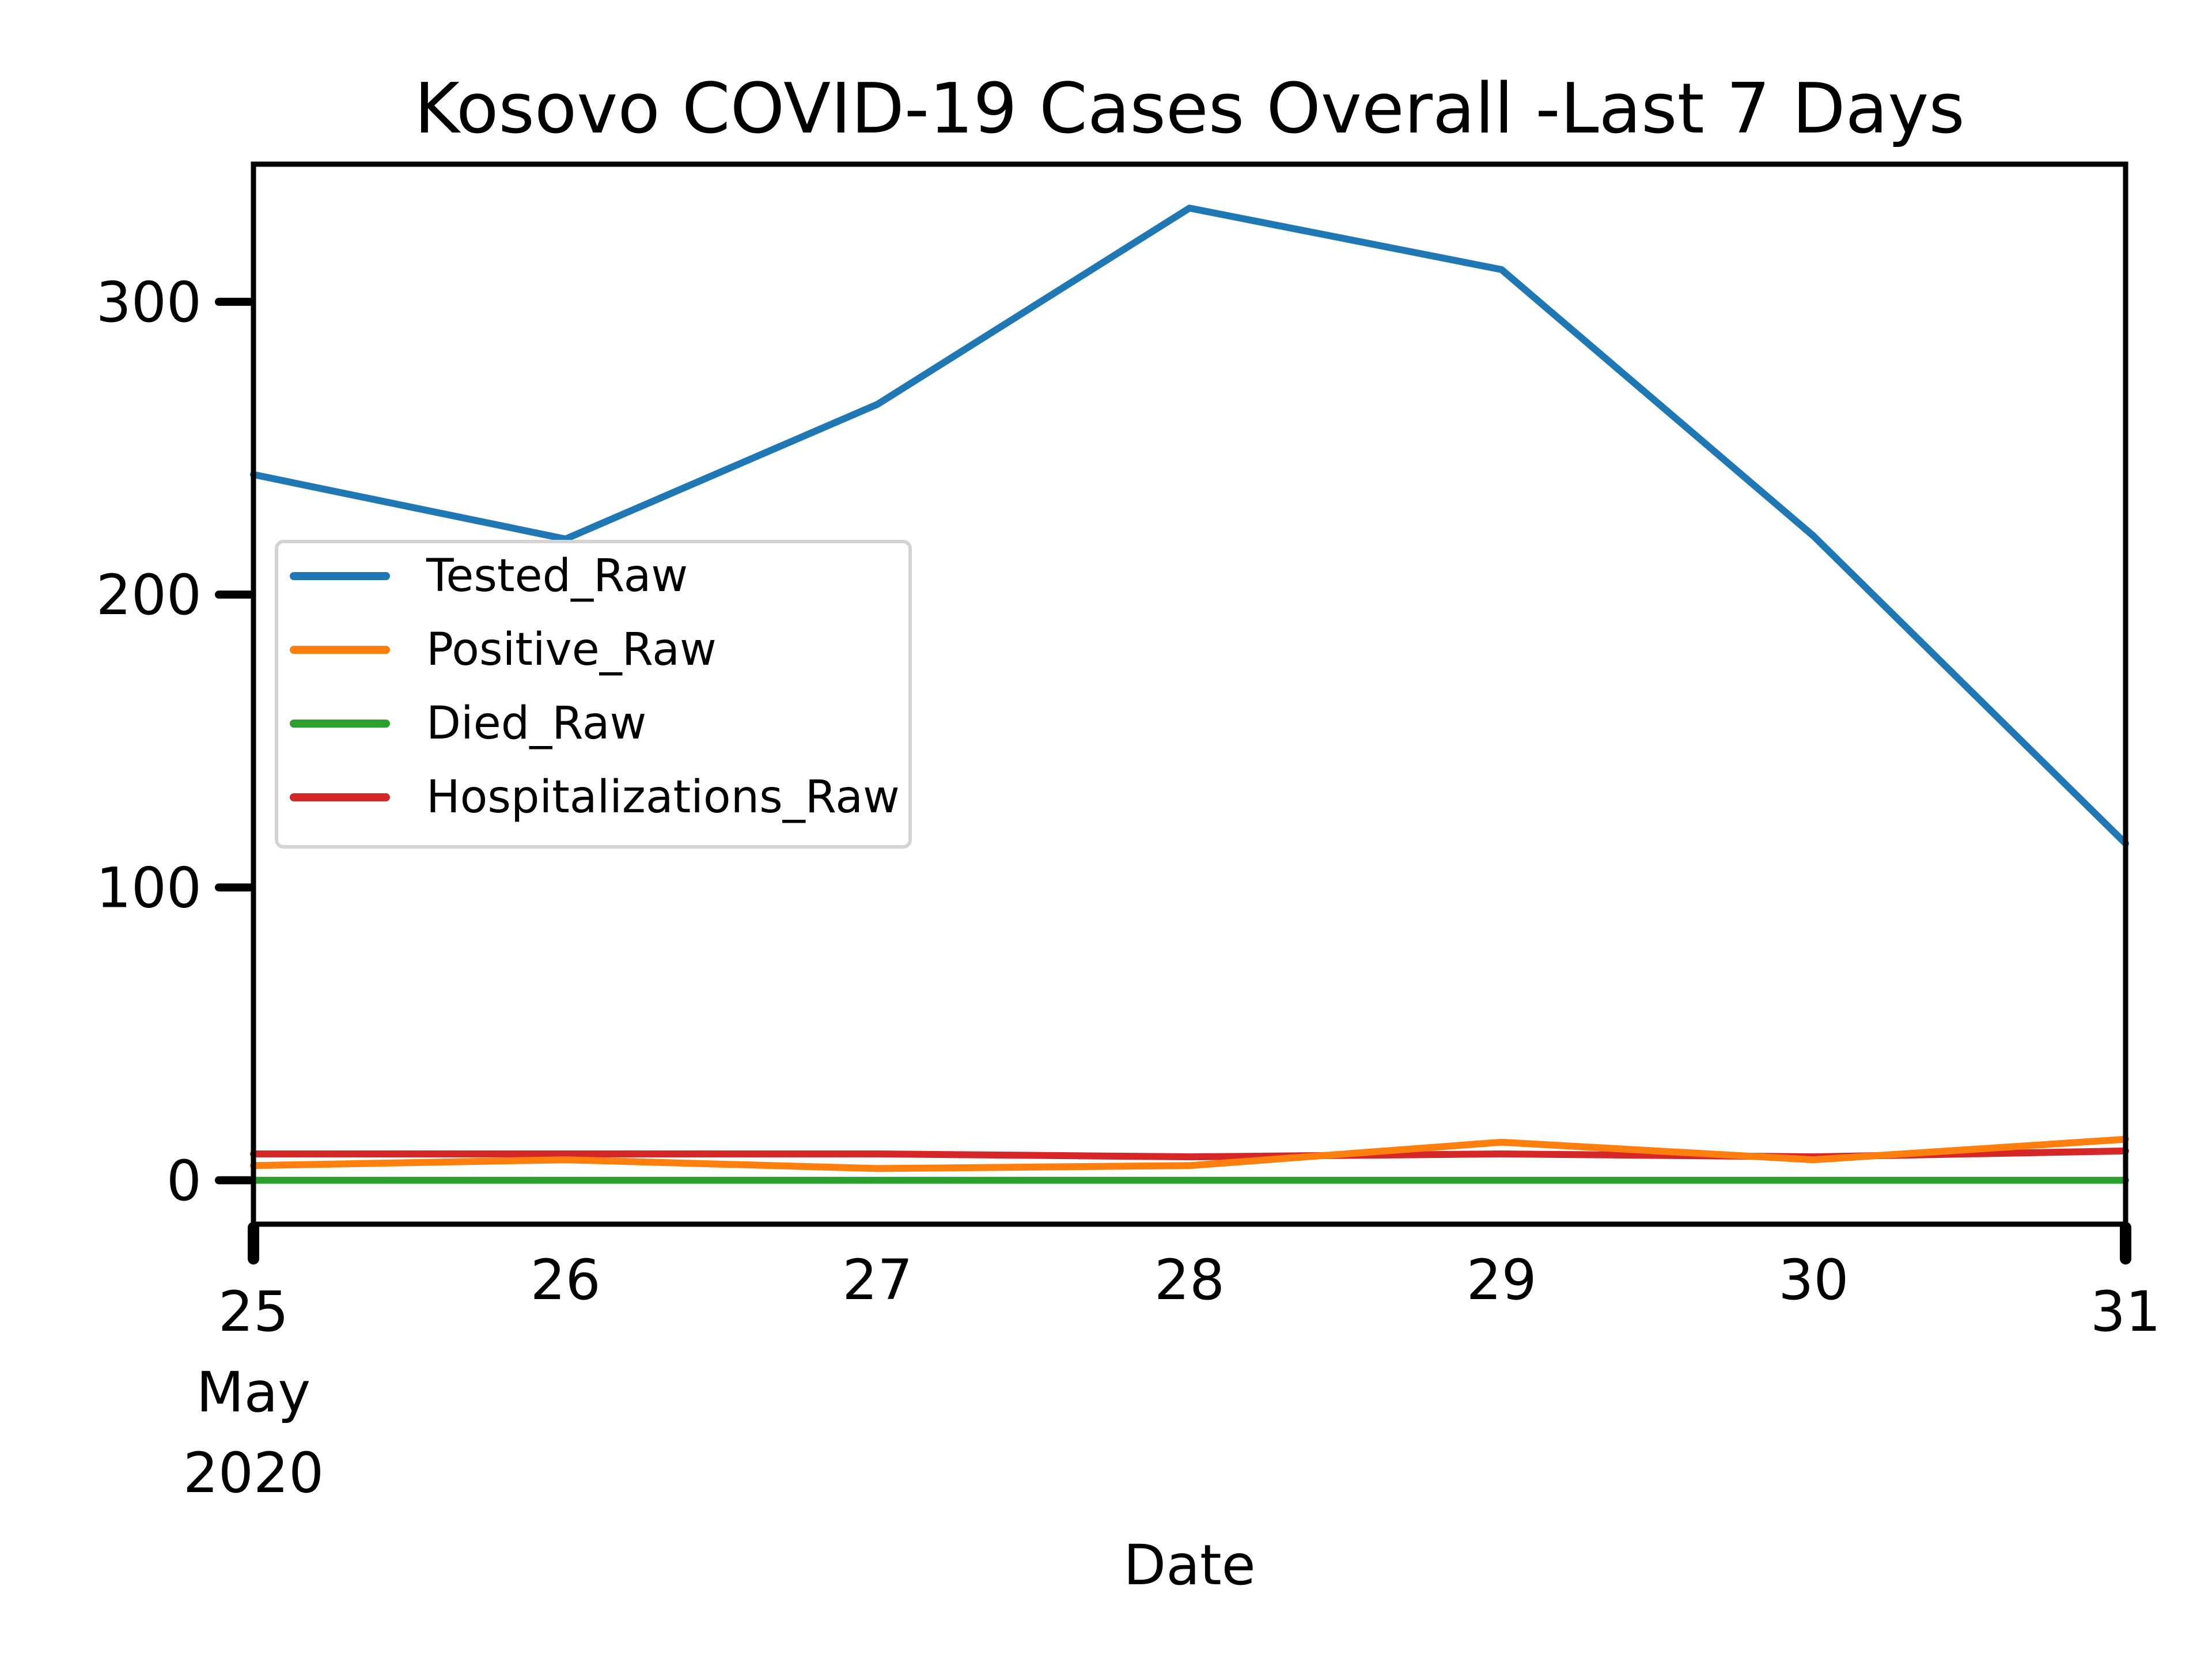  I want to click on x-tick-label: 2020, so click(253, 1473).